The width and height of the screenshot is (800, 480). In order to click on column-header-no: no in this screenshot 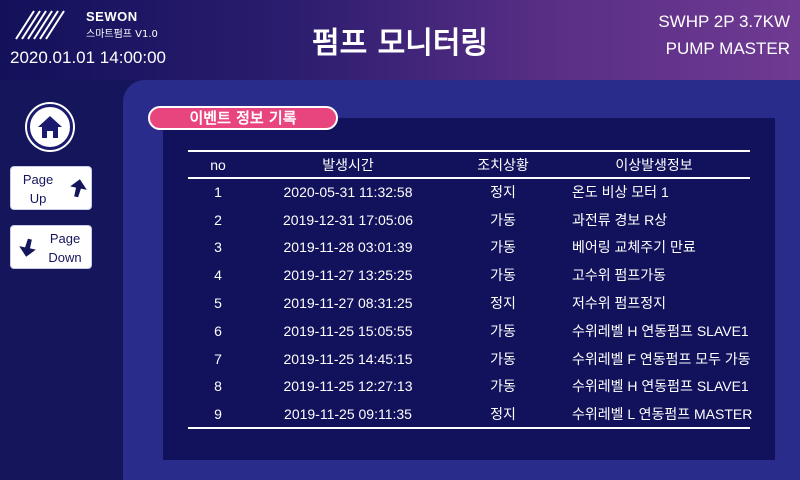, I will do `click(218, 164)`.